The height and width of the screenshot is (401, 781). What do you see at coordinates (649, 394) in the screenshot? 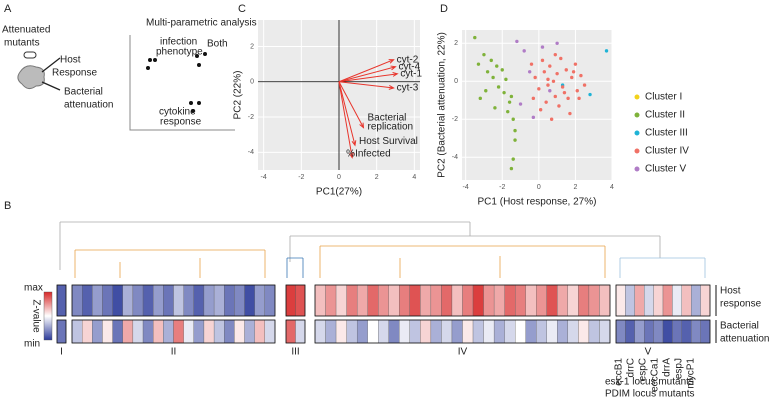
I see `group-label: PDIM locus mutants` at bounding box center [649, 394].